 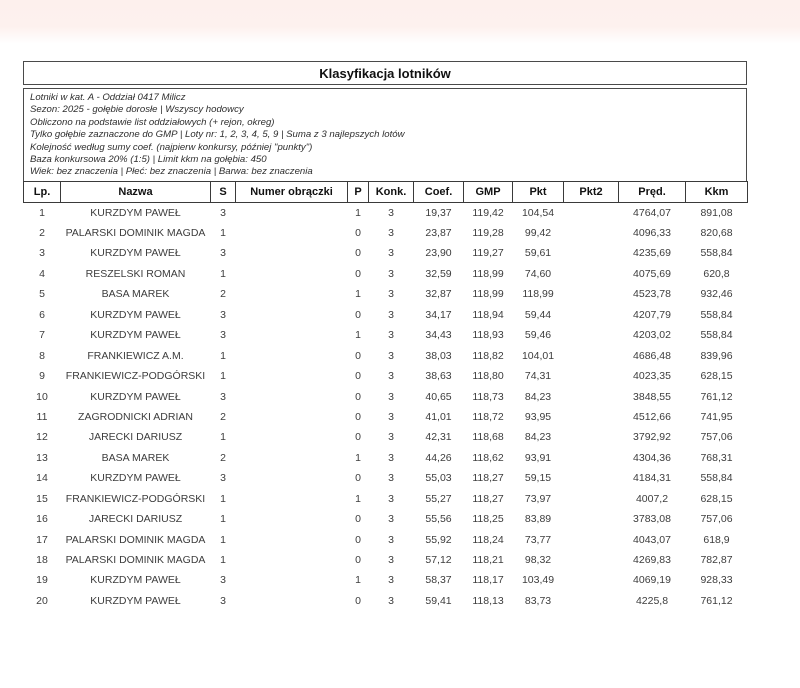 What do you see at coordinates (108, 97) in the screenshot?
I see `info-line-category: Lotniki w kat. A - Oddział 0417 Milicz` at bounding box center [108, 97].